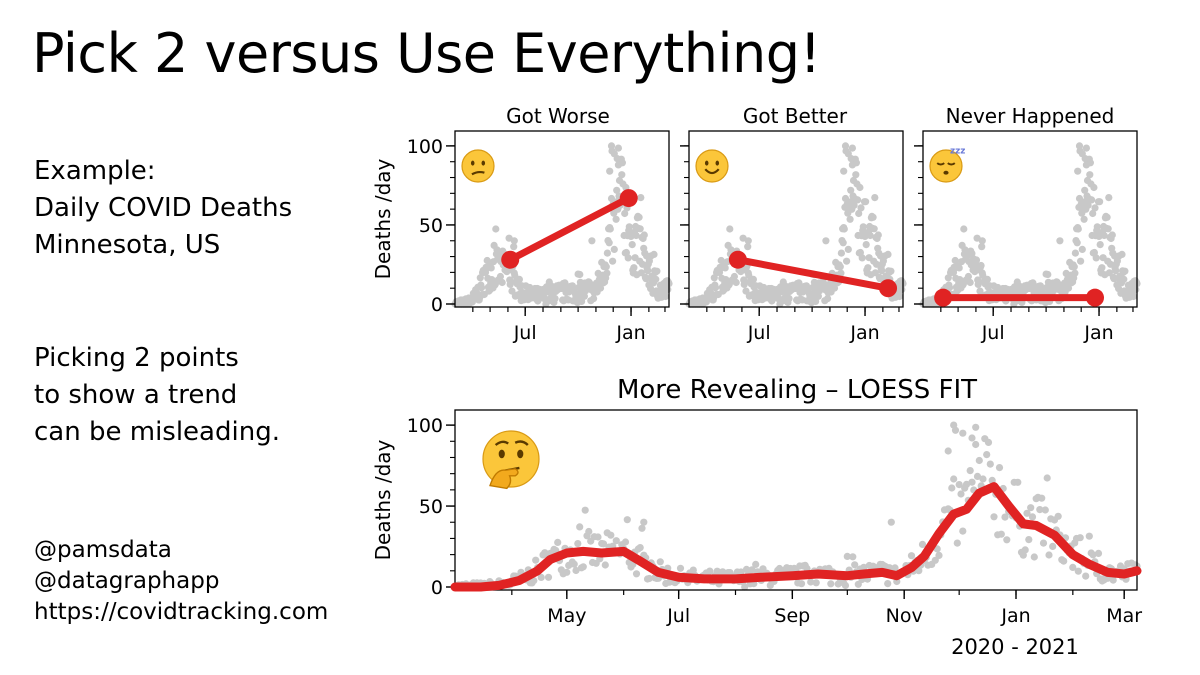 The height and width of the screenshot is (675, 1200). Describe the element at coordinates (957, 152) in the screenshot. I see `sleeping-face-part: zzz` at that location.